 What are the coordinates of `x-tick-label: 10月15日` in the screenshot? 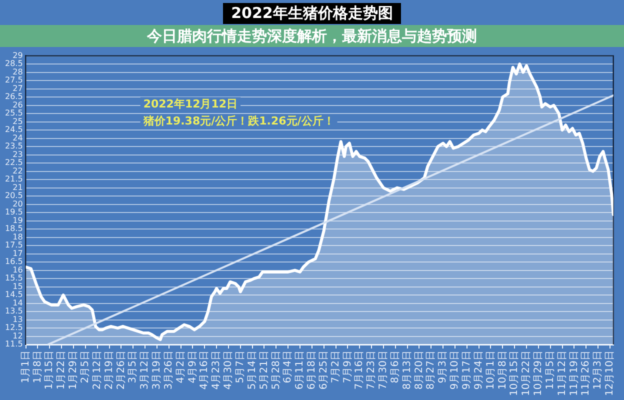 It's located at (514, 373).